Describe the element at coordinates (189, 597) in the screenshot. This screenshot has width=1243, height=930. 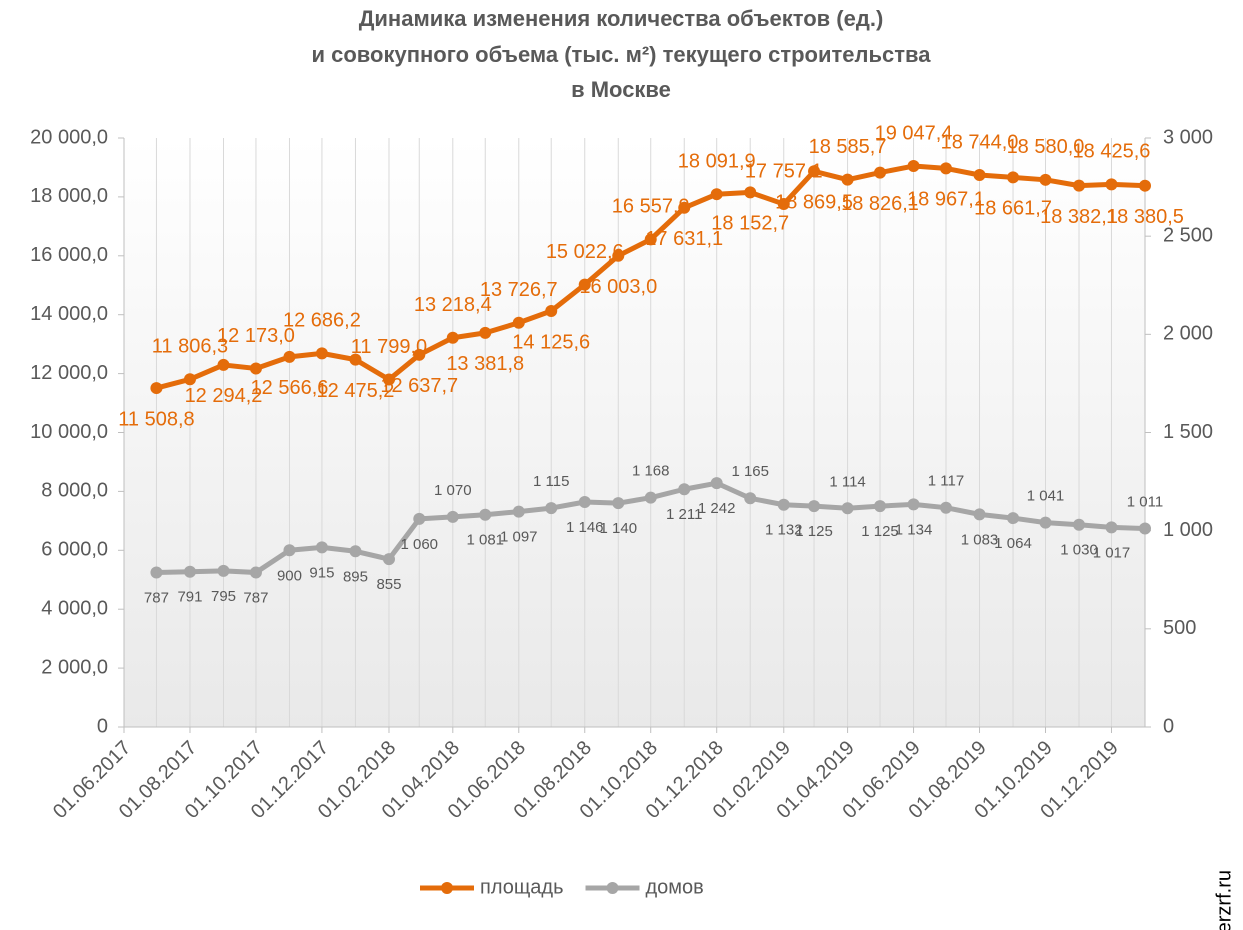
I see `data-label: 791` at that location.